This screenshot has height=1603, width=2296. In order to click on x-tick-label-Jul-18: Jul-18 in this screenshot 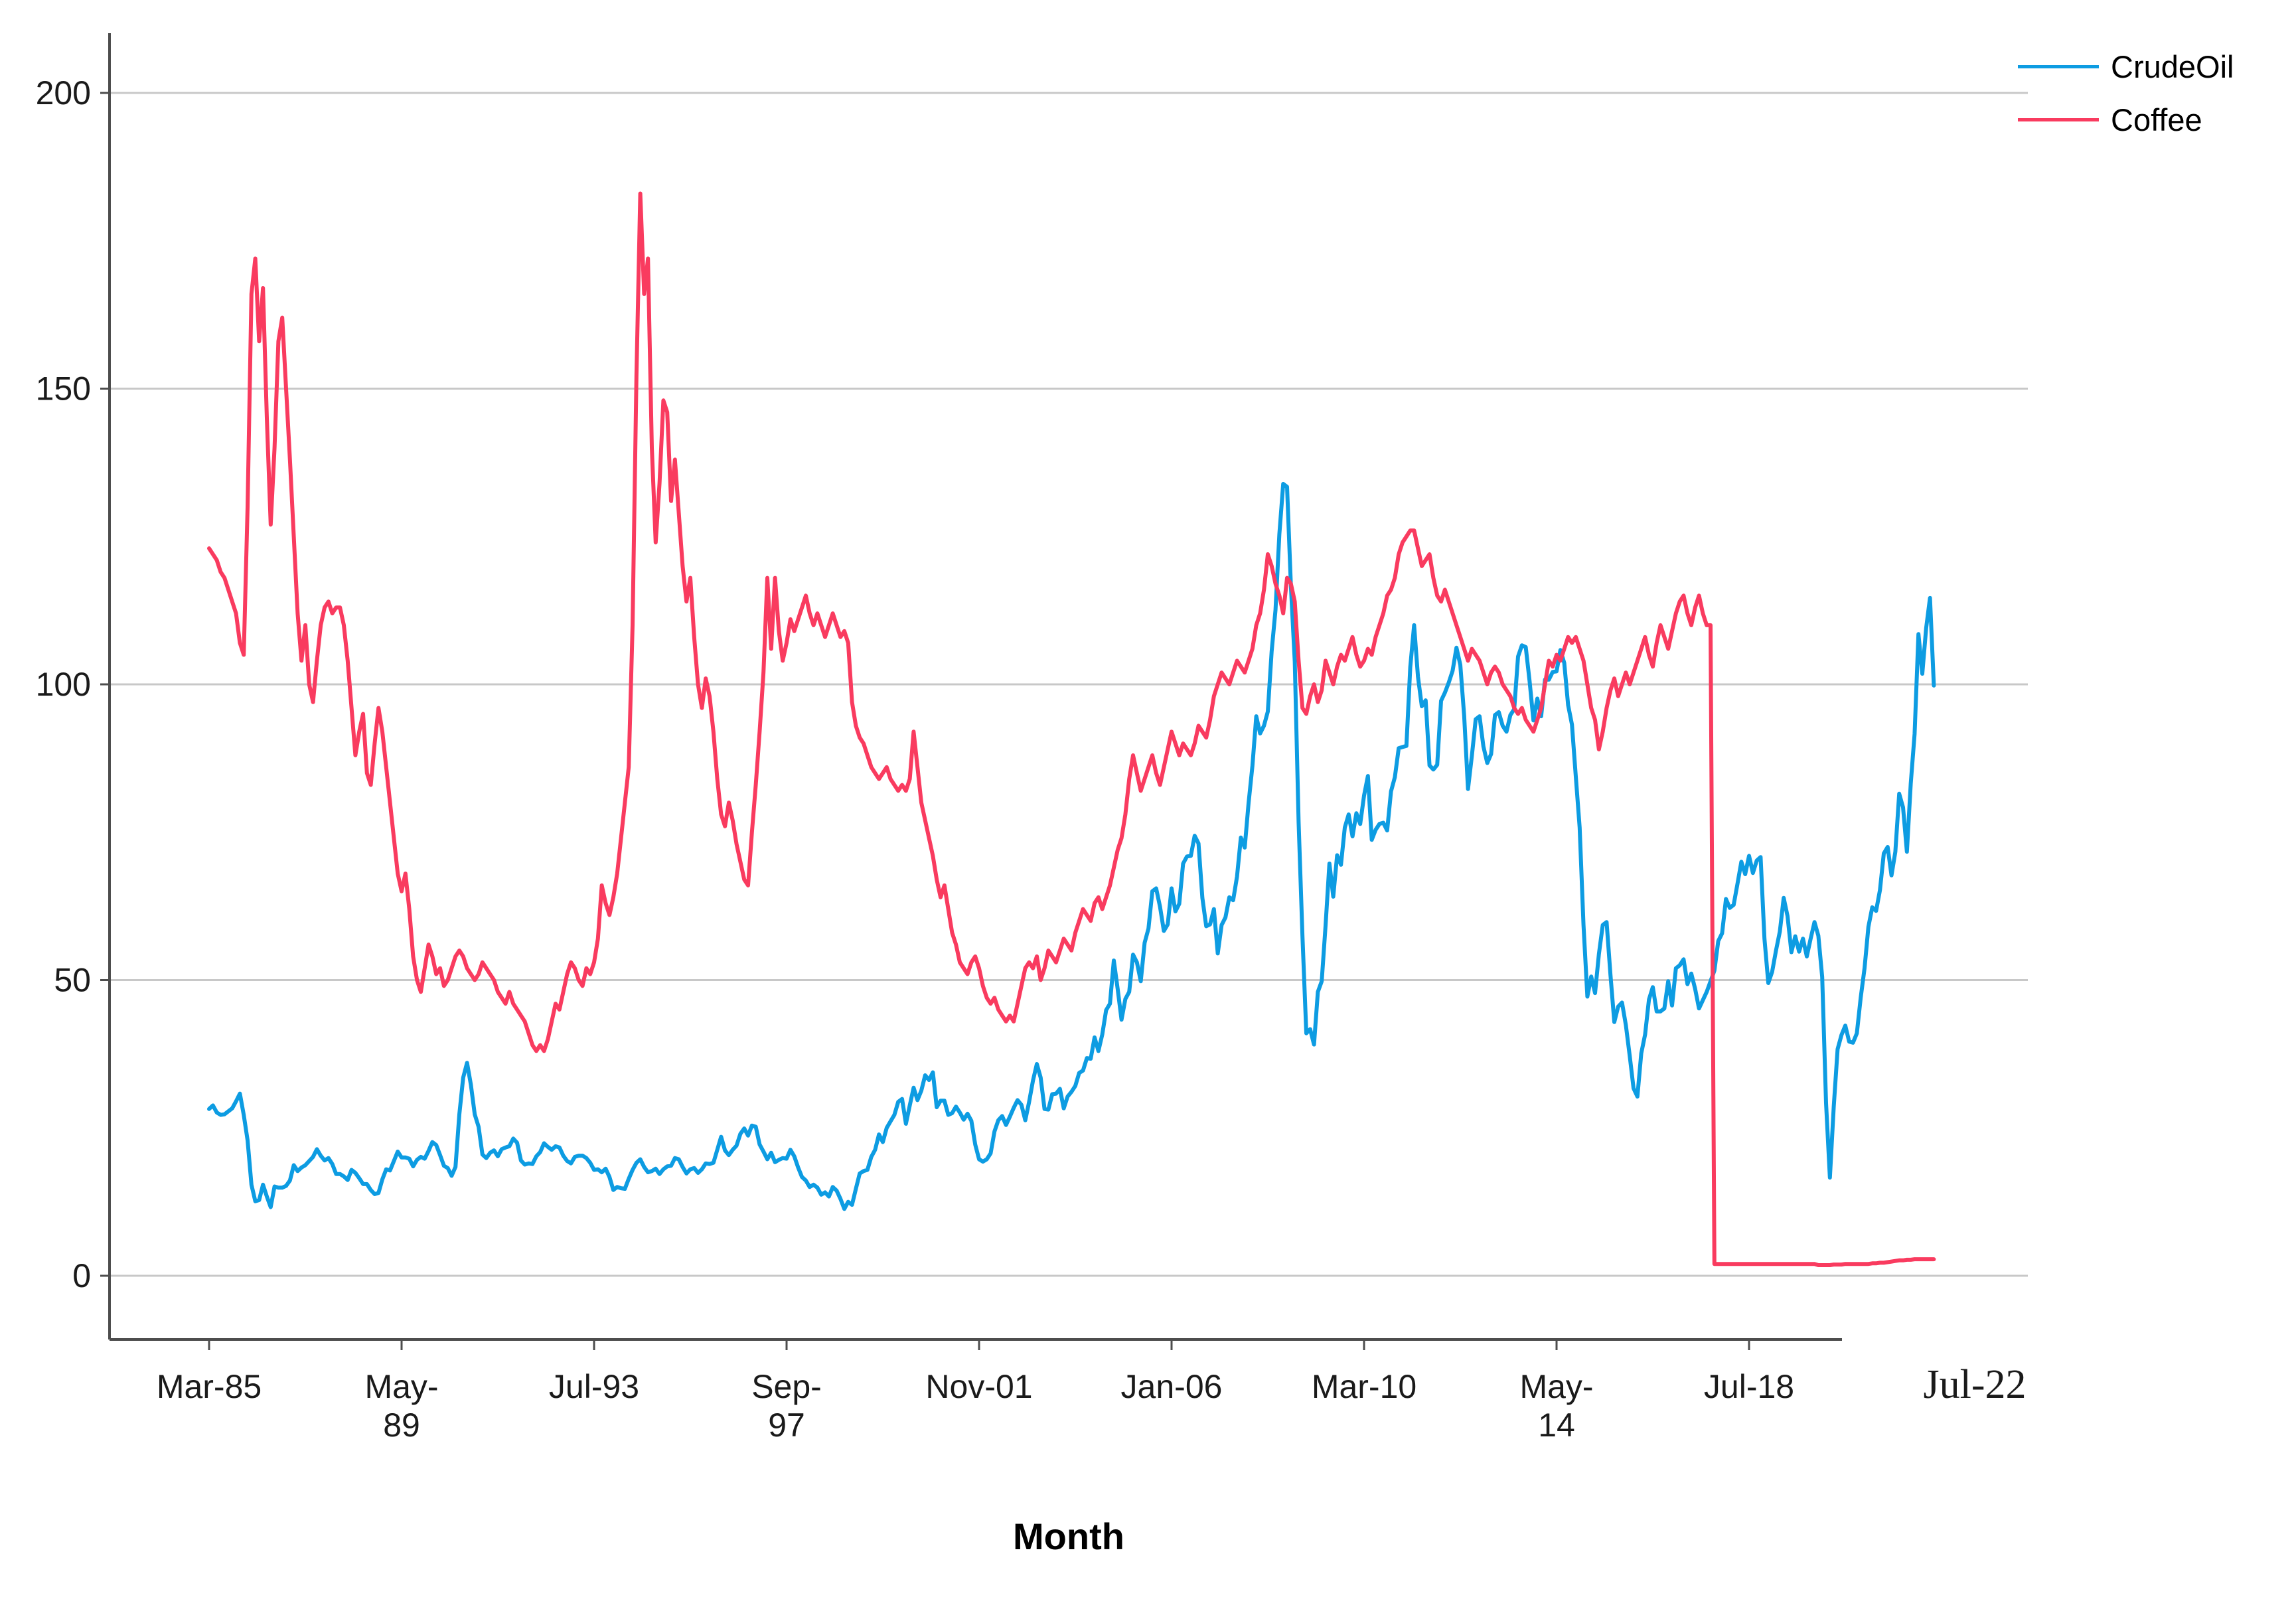, I will do `click(1749, 1387)`.